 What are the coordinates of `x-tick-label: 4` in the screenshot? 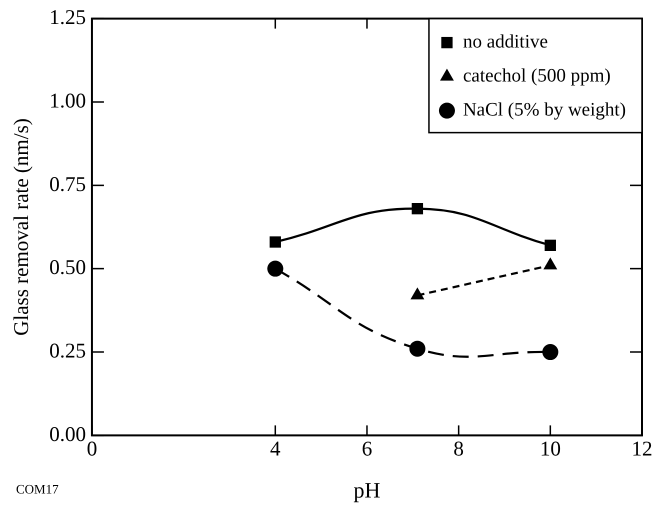 It's located at (276, 448).